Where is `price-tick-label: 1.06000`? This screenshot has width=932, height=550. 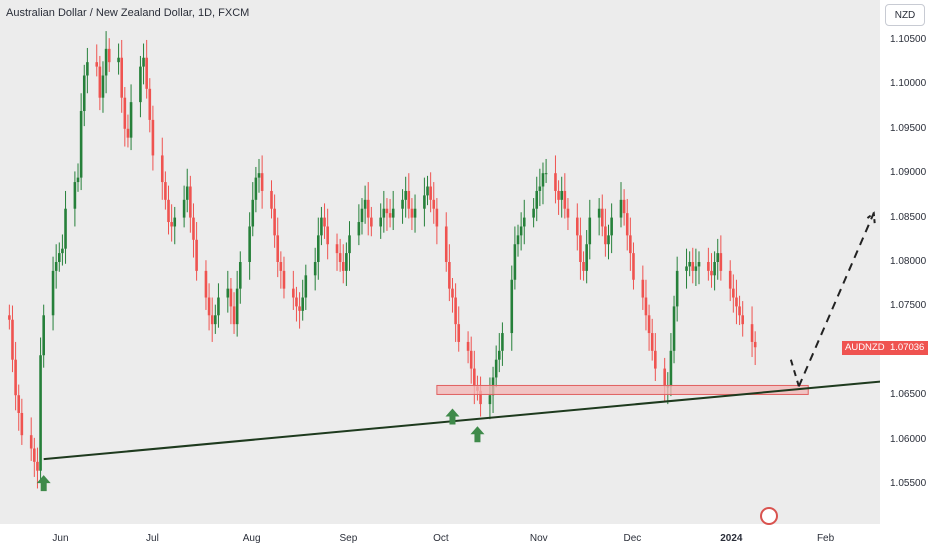
price-tick-label: 1.06000 is located at coordinates (908, 439).